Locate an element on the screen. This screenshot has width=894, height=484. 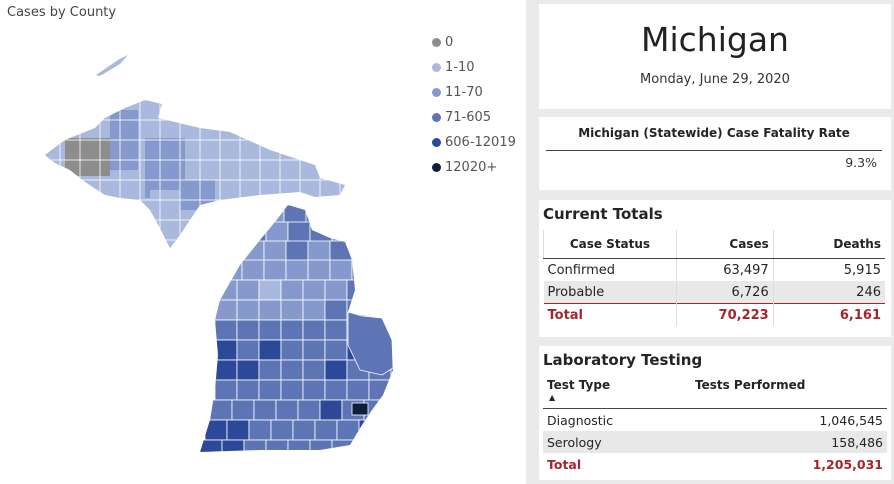
total-row: Total 1,205,031 is located at coordinates (715, 464).